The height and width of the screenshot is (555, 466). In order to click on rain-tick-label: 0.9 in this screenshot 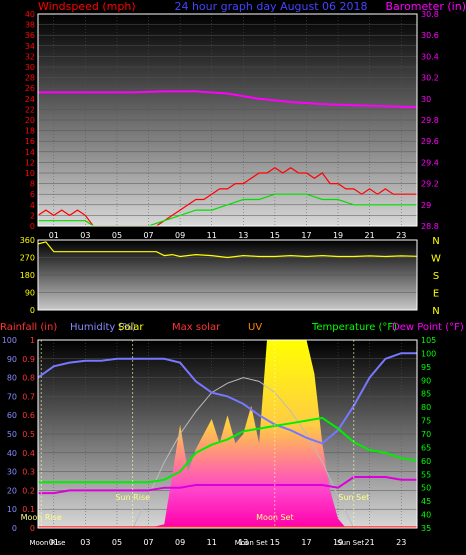, I will do `click(28, 359)`.